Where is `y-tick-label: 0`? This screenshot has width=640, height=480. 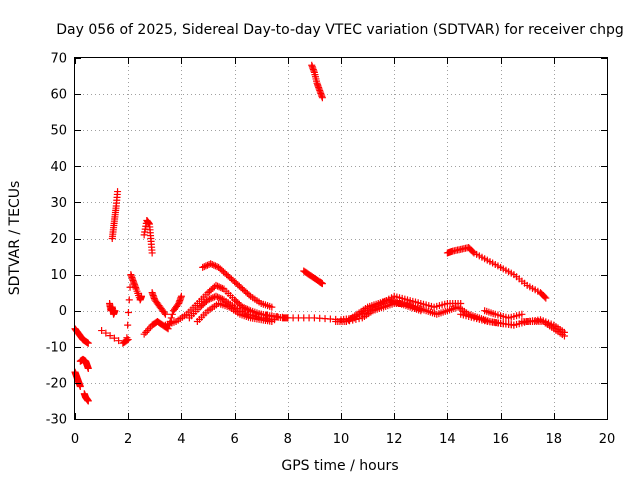 y-tick-label: 0 is located at coordinates (63, 311).